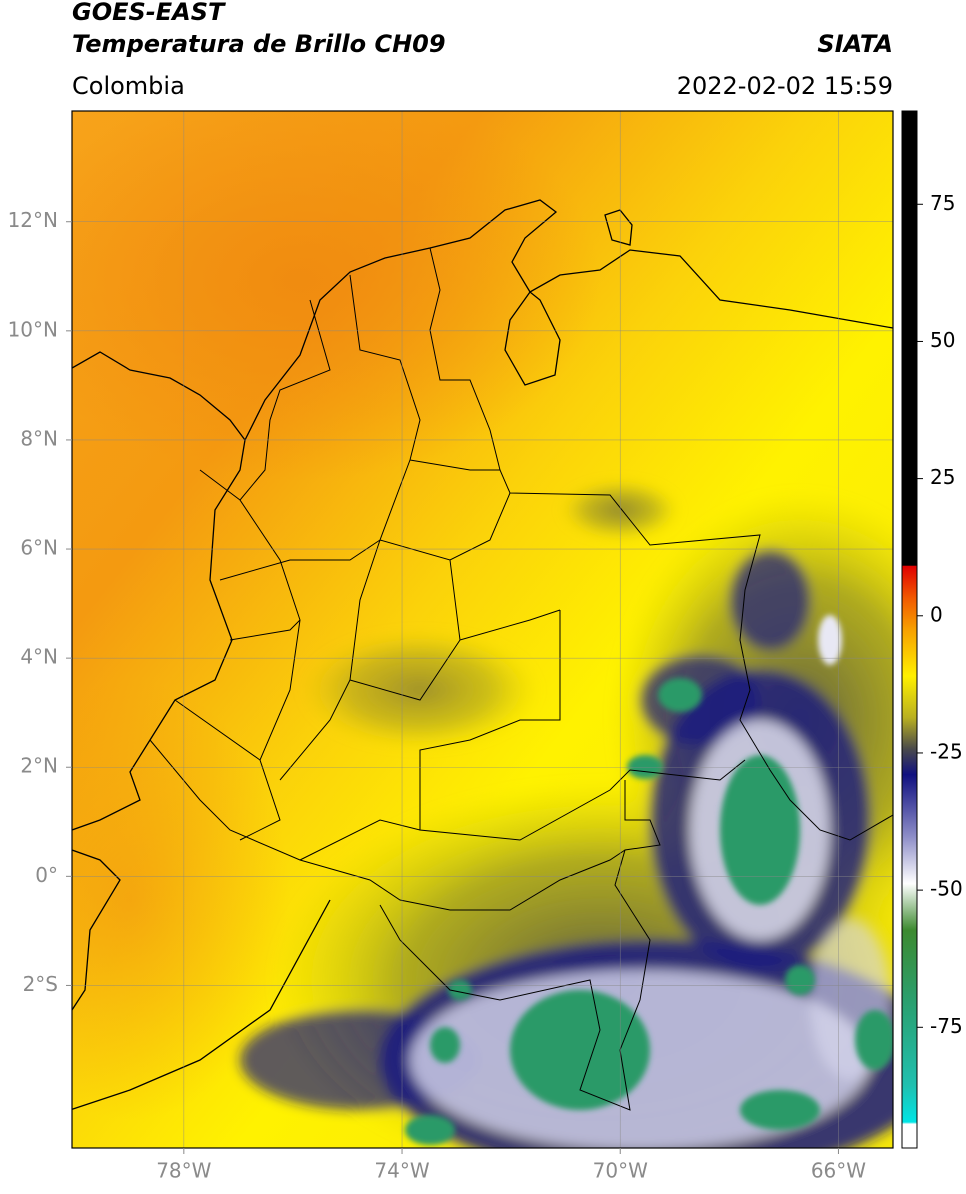 The width and height of the screenshot is (966, 1194). What do you see at coordinates (838, 1171) in the screenshot?
I see `x-tick-label: 66°W` at bounding box center [838, 1171].